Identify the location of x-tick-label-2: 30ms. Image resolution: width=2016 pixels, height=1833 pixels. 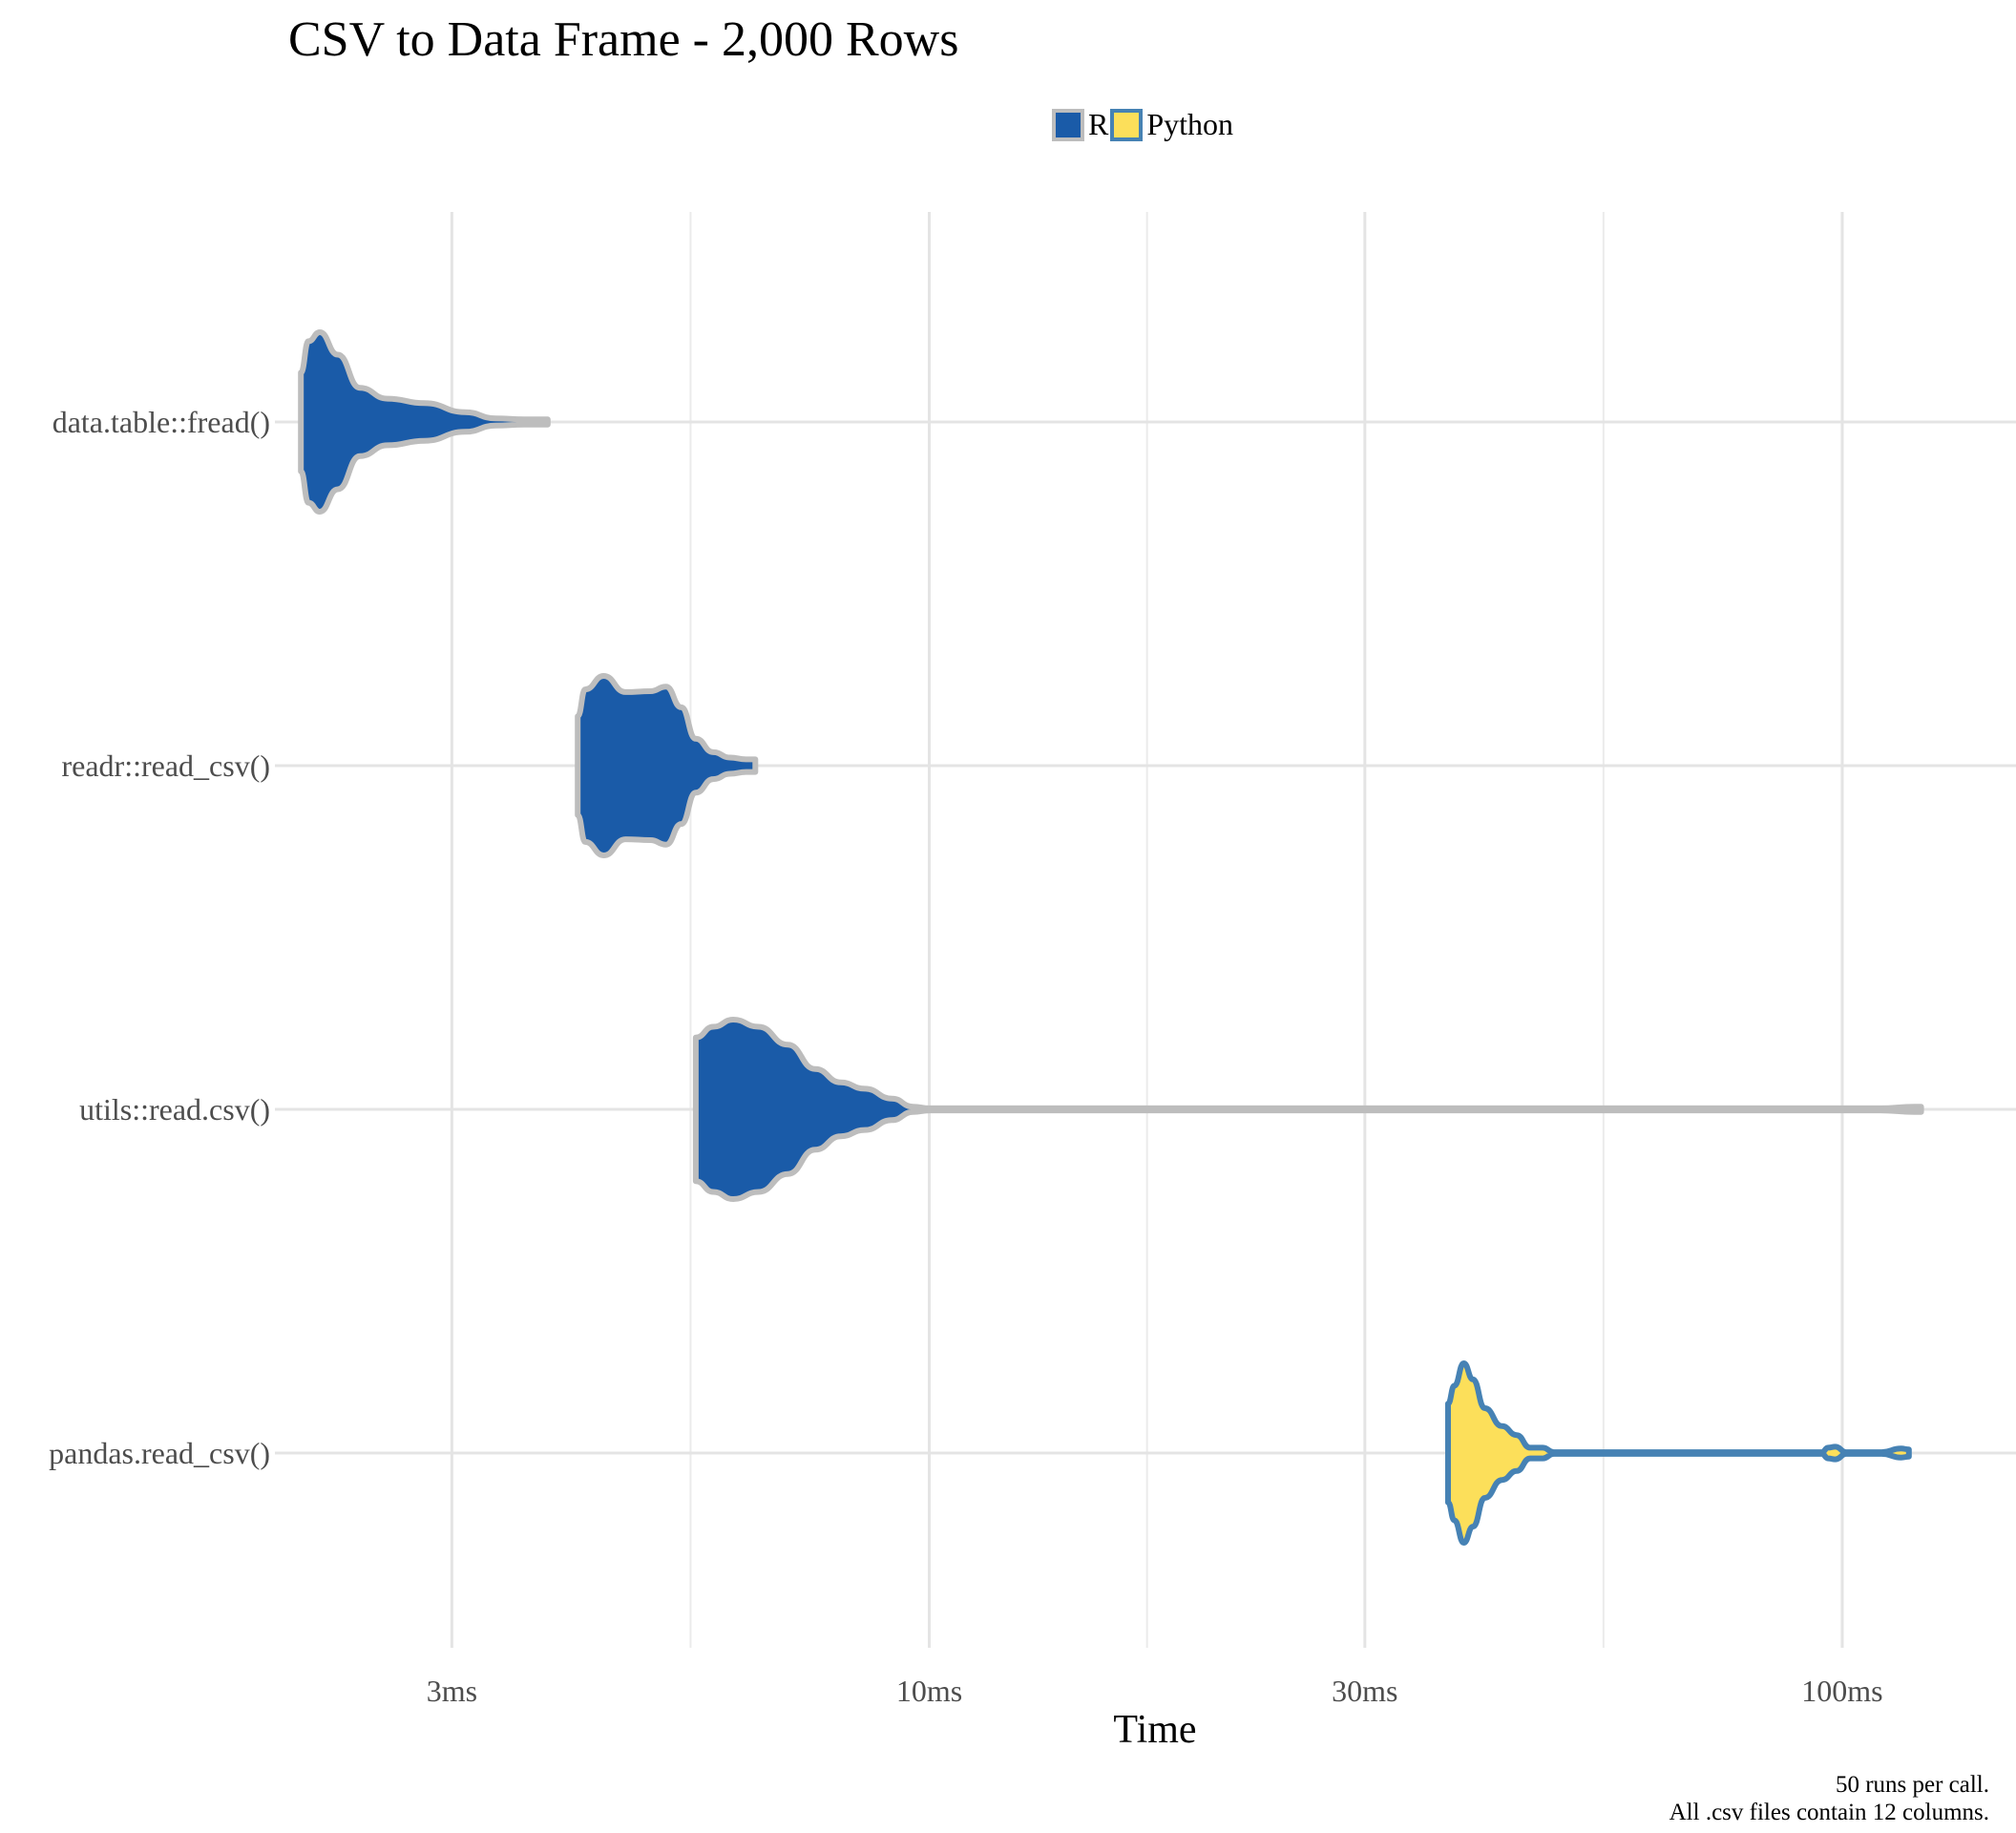
(1365, 1691).